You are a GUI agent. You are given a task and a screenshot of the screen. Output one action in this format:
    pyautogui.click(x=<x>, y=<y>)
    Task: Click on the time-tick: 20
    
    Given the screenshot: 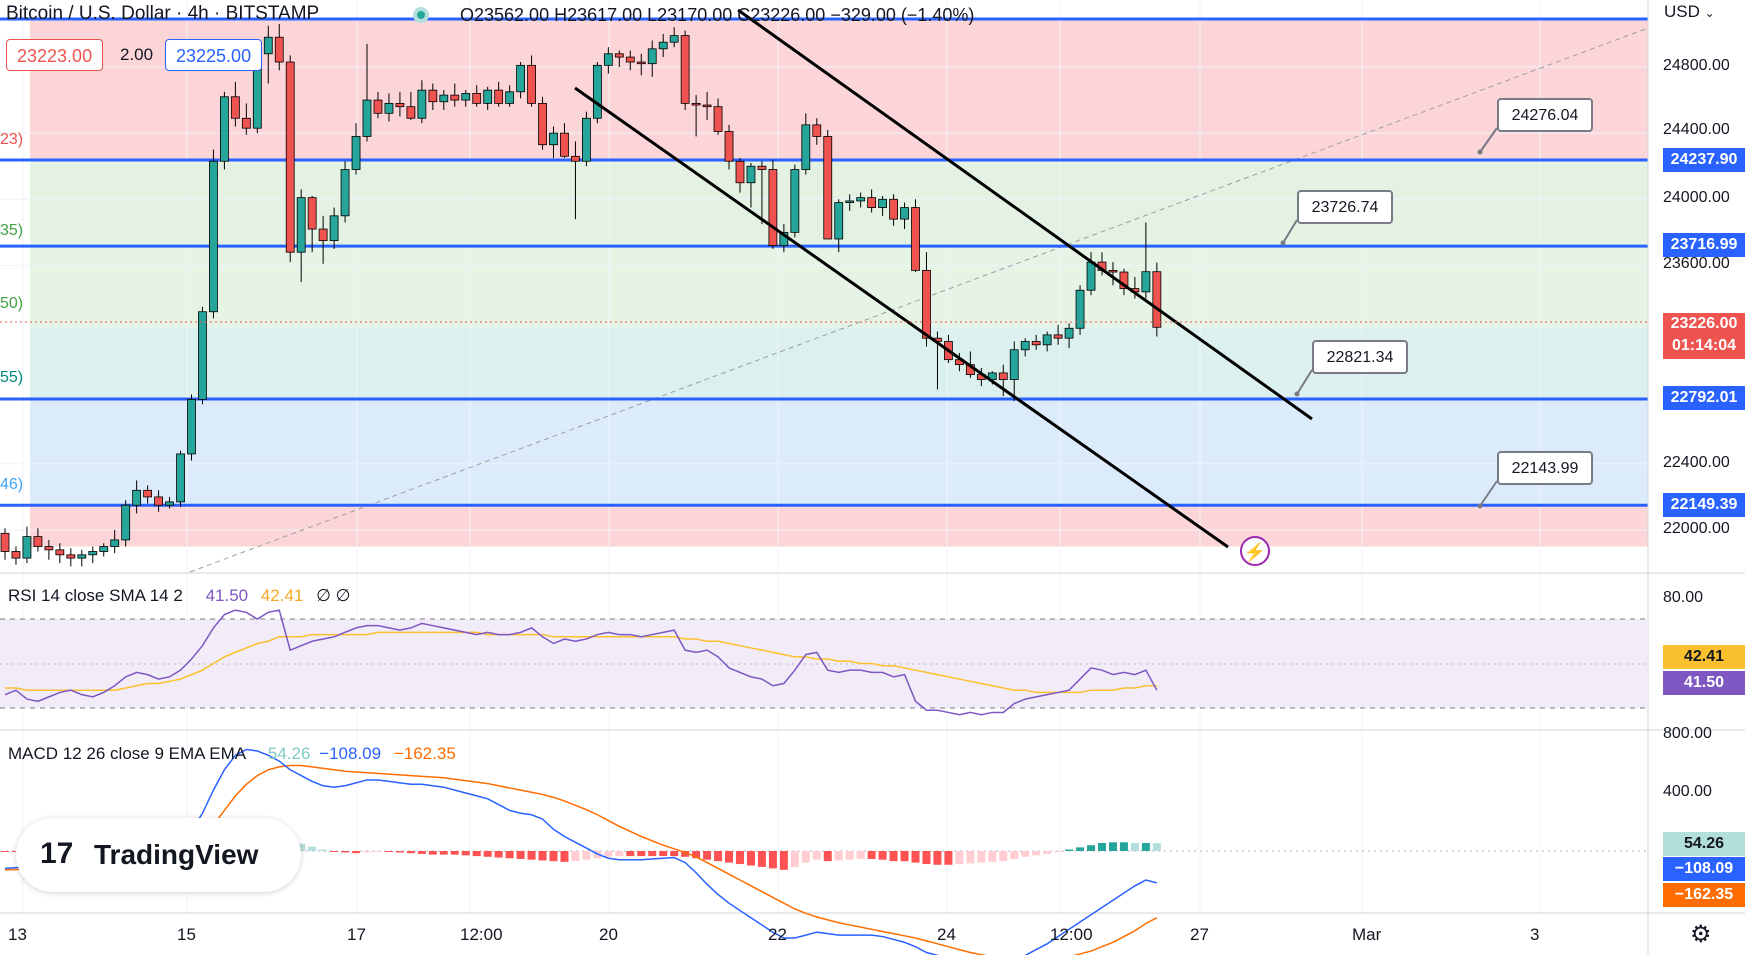 What is the action you would take?
    pyautogui.click(x=608, y=934)
    